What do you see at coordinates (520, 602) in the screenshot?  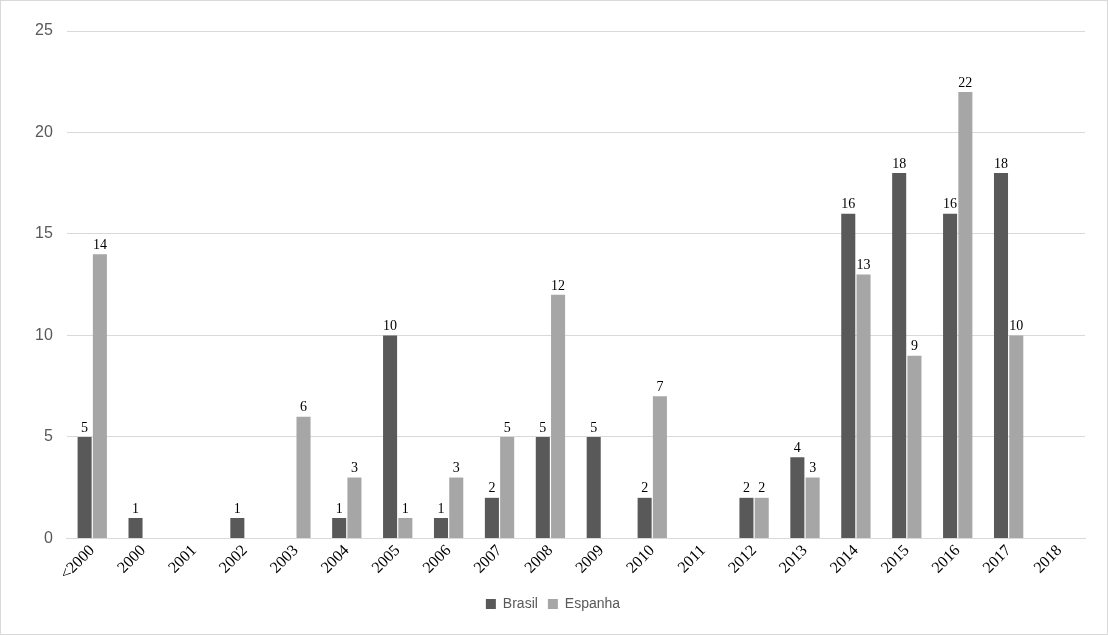 I see `legend-label: Brasil` at bounding box center [520, 602].